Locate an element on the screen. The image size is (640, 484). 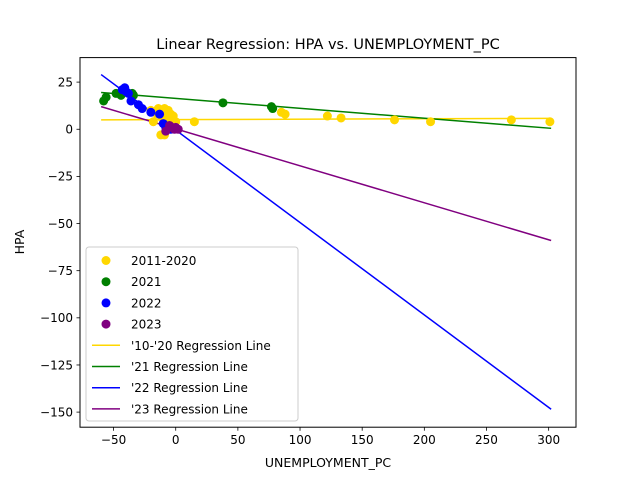
legend-box is located at coordinates (192, 334).